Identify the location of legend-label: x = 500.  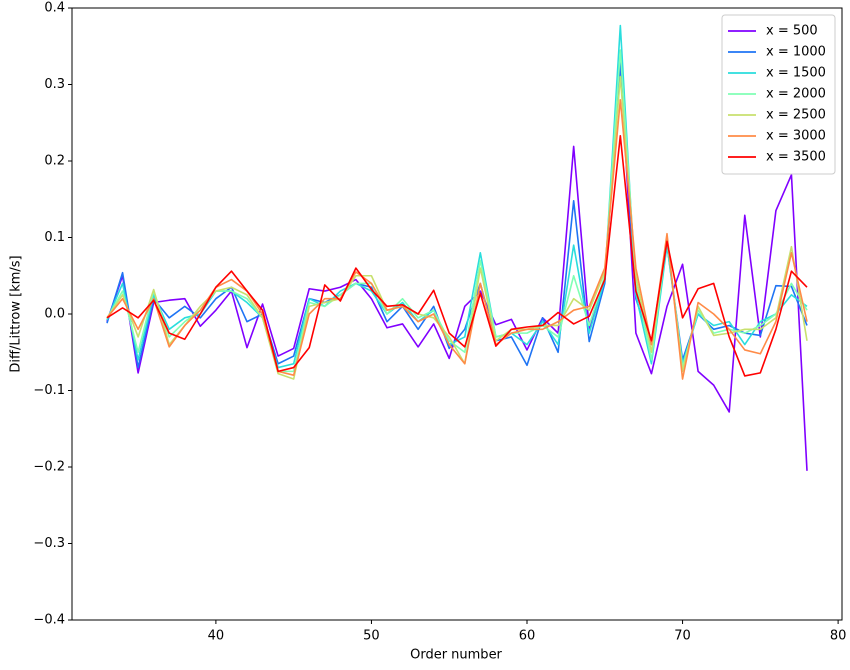
(792, 31).